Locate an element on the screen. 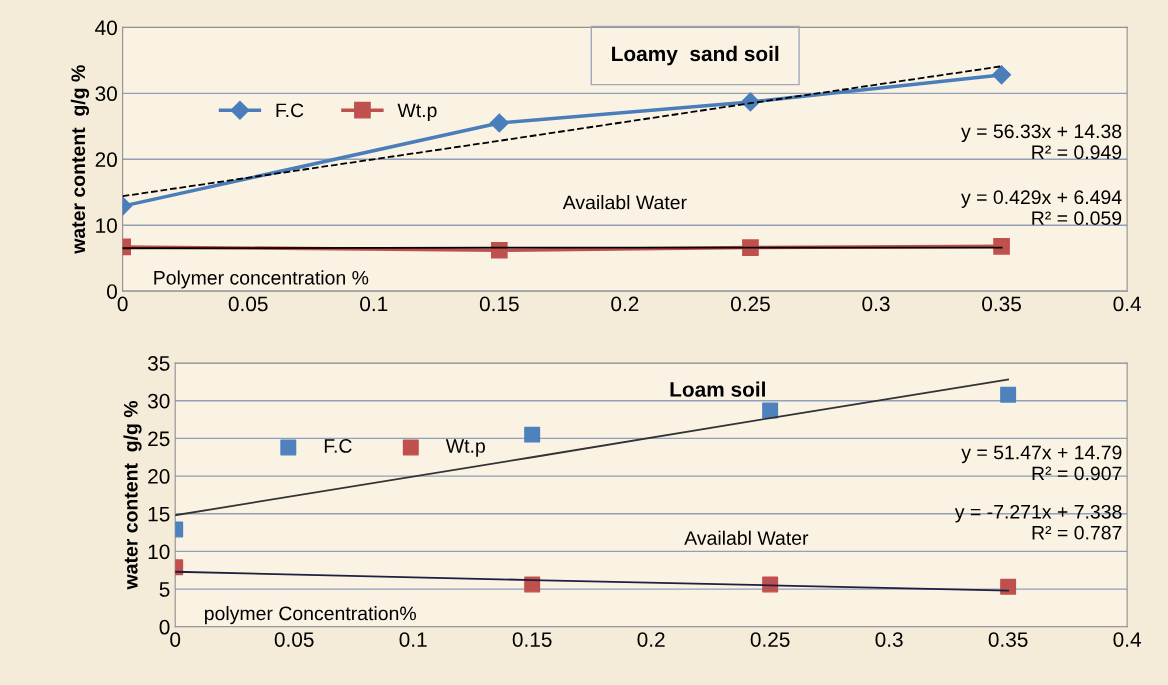 The height and width of the screenshot is (685, 1168). y-tick-label: 5 is located at coordinates (164, 589).